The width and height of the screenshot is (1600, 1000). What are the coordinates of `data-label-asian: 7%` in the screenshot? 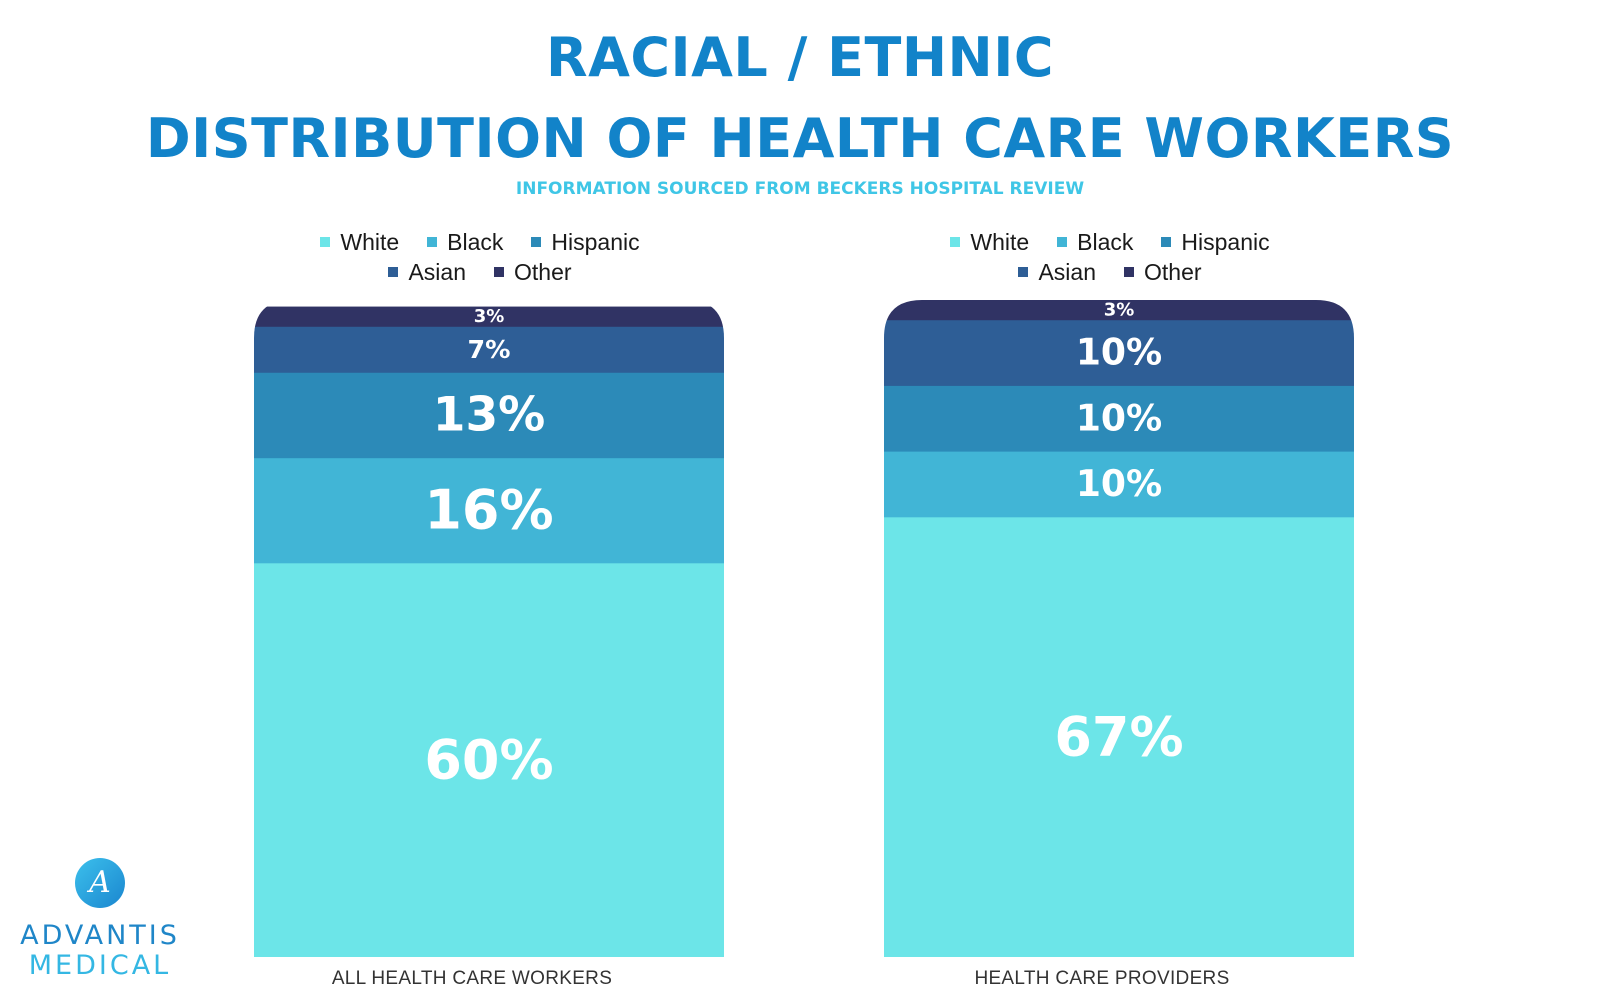 It's located at (489, 349).